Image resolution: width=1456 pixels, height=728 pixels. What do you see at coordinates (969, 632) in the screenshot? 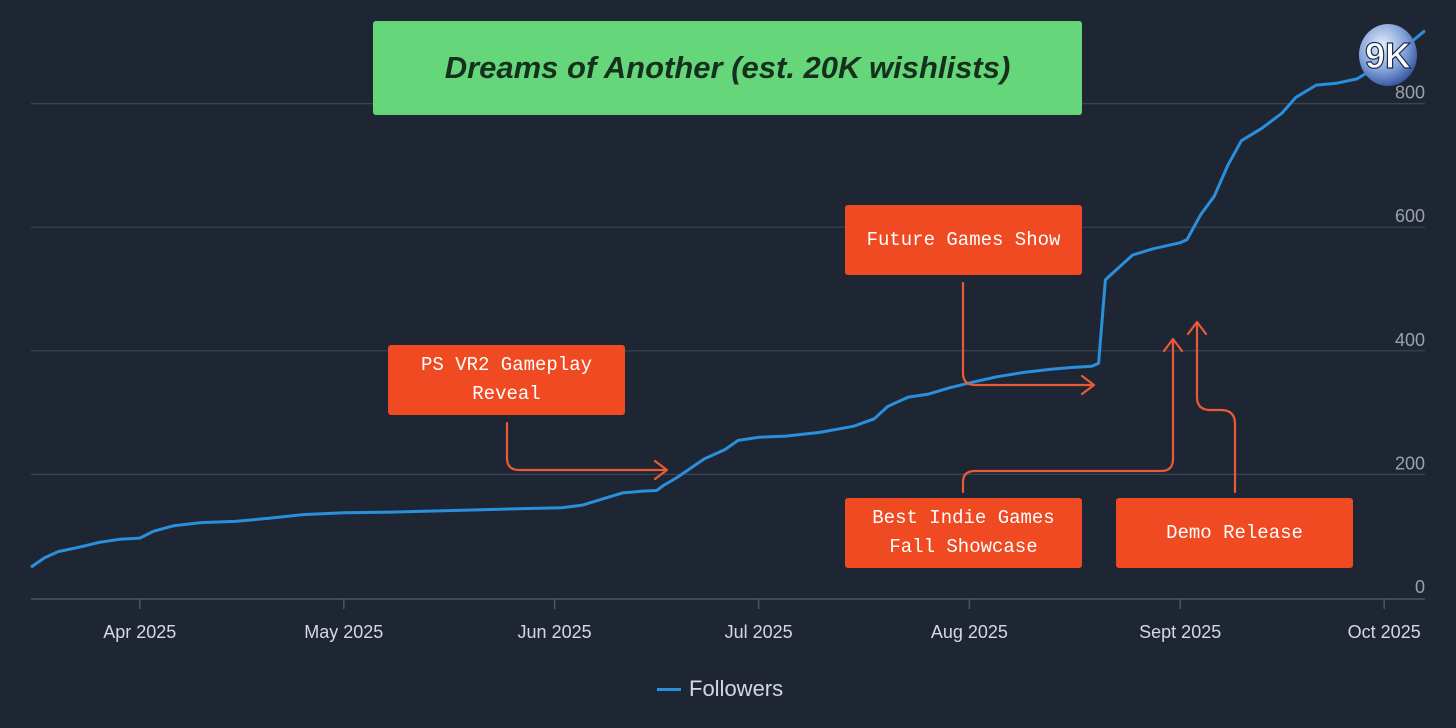
I see `x-tick-label: Aug 2025` at bounding box center [969, 632].